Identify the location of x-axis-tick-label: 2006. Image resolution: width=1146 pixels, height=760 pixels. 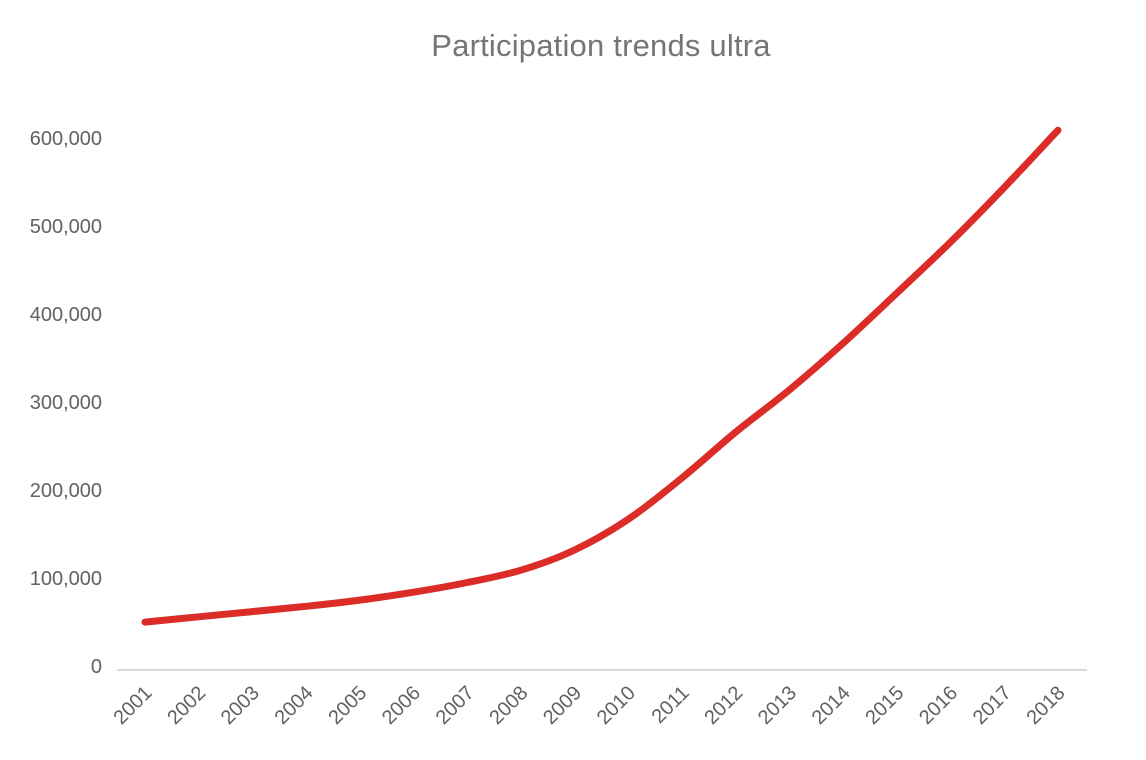
(401, 705).